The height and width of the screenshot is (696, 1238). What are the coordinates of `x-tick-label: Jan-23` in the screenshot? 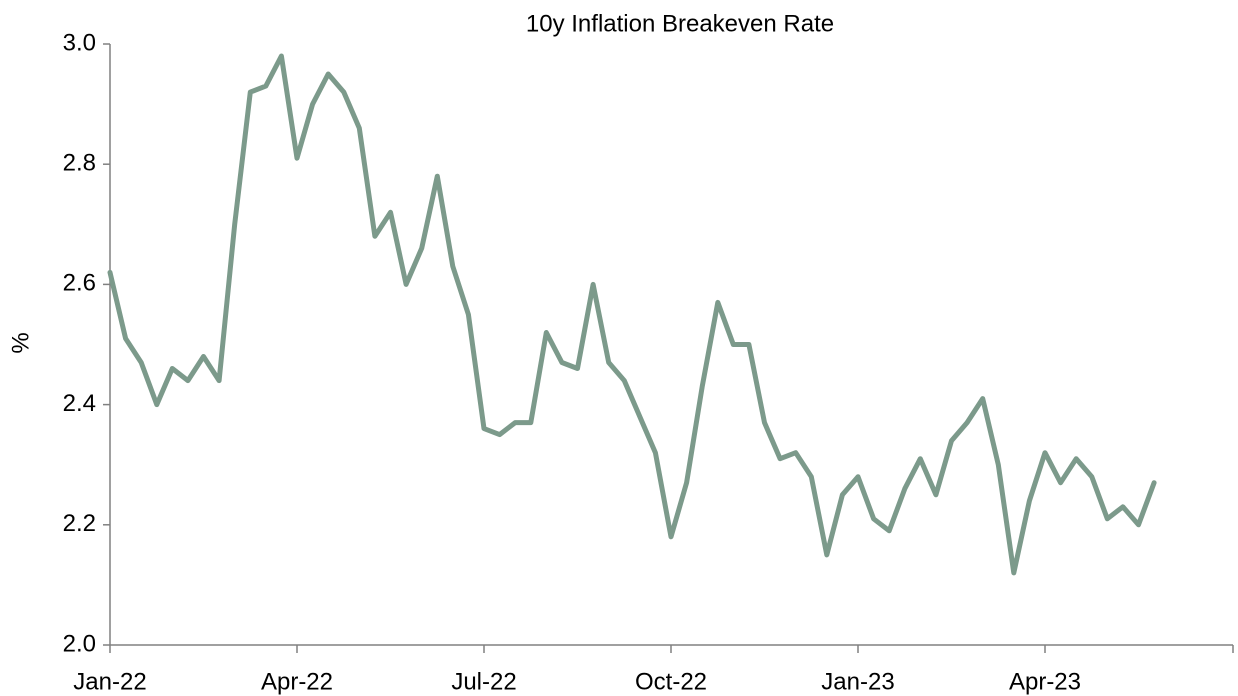 It's located at (857, 681).